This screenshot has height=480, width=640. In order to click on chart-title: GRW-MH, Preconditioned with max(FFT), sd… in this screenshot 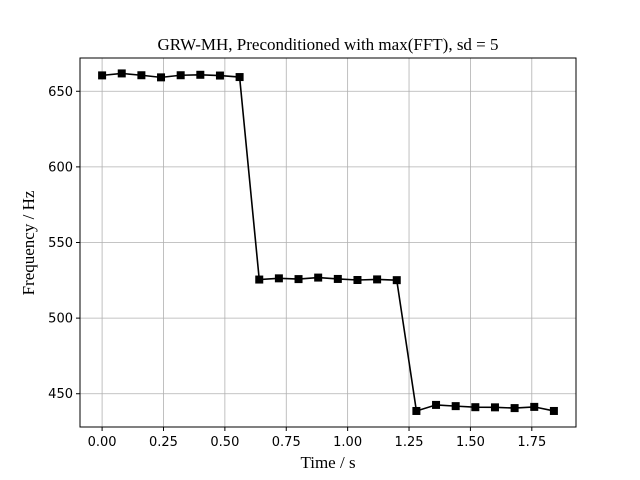, I will do `click(327, 44)`.